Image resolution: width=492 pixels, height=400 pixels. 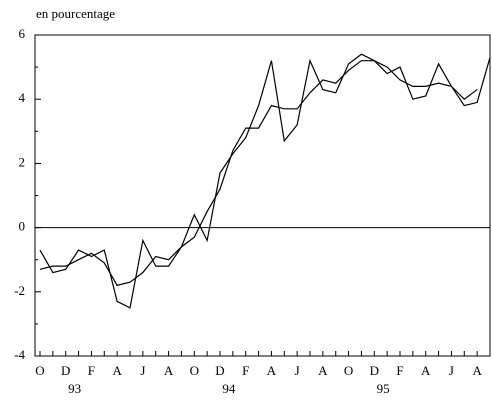 I want to click on y-tick-label: -4, so click(x=19, y=354).